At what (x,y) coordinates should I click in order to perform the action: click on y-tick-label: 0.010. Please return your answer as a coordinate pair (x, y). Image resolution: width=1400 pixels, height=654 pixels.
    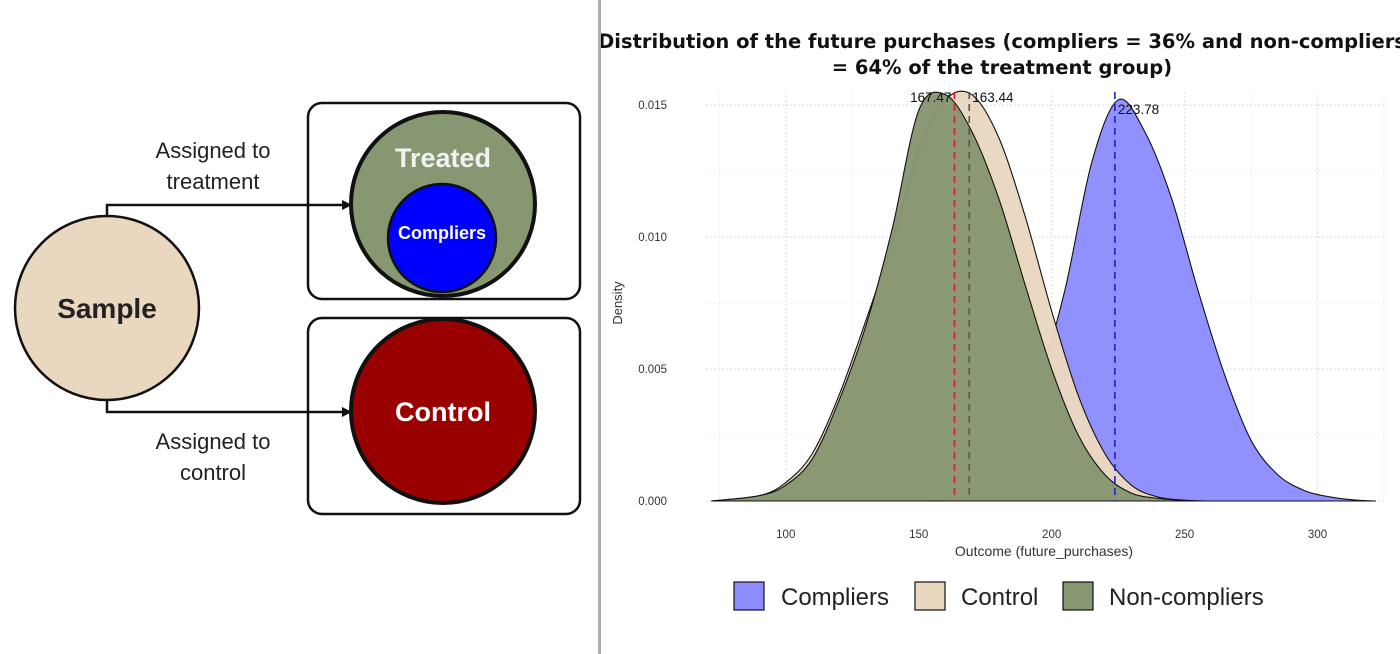
    Looking at the image, I should click on (652, 238).